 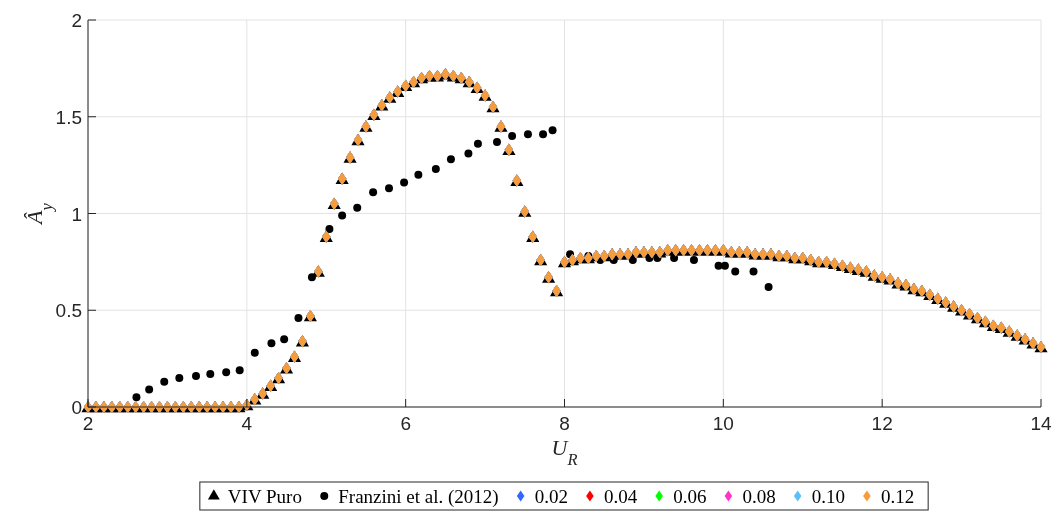 I want to click on legend-label: 0.04, so click(x=620, y=496).